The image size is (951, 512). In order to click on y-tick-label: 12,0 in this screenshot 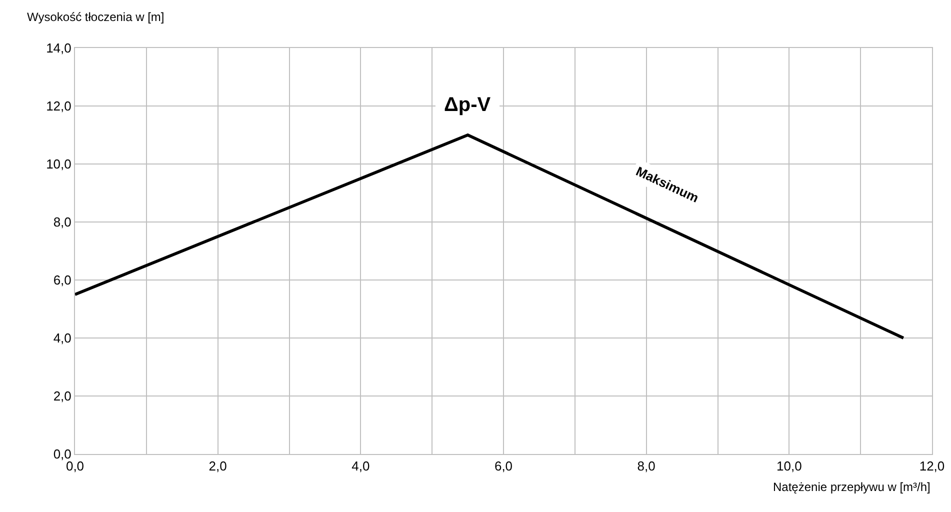, I will do `click(59, 106)`.